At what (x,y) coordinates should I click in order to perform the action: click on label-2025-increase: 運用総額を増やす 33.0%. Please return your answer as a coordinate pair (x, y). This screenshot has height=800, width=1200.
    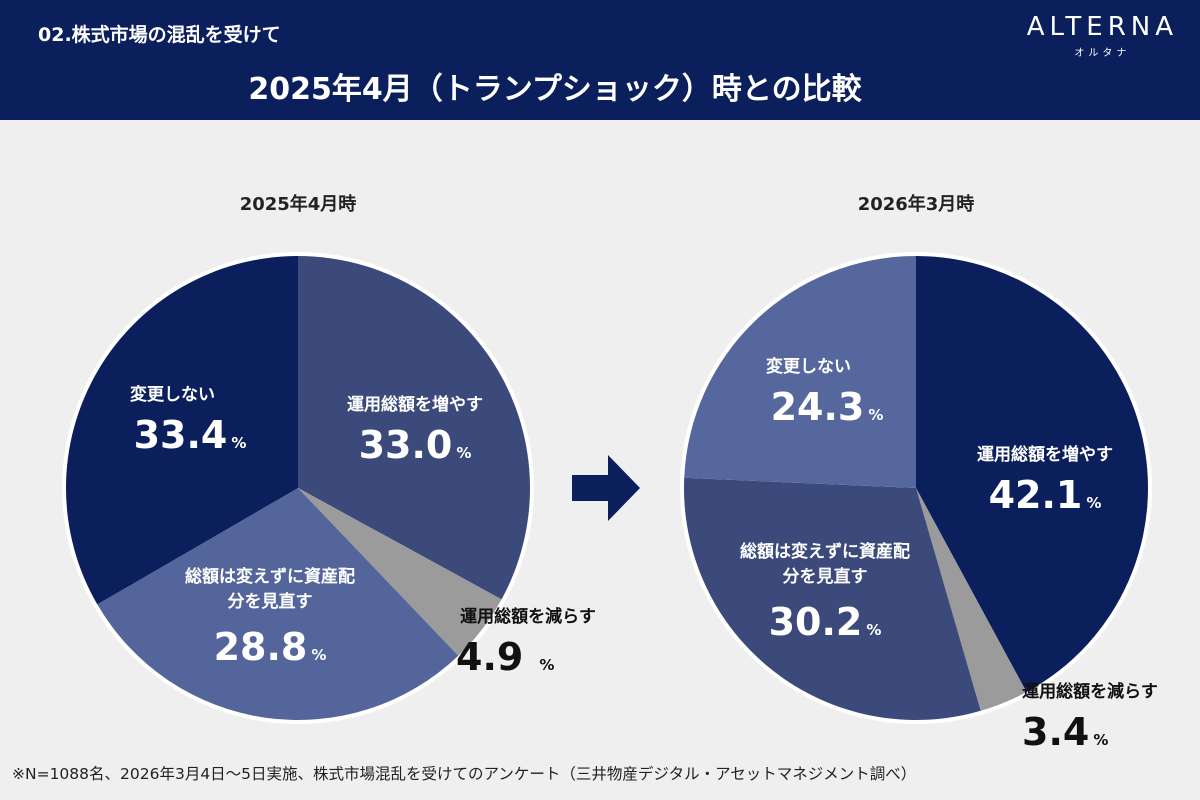
    Looking at the image, I should click on (415, 431).